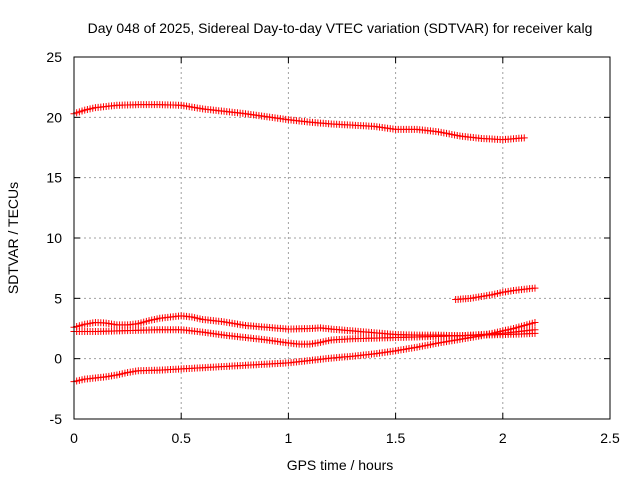 This screenshot has width=640, height=480. What do you see at coordinates (495, 294) in the screenshot?
I see `series-sat-d` at bounding box center [495, 294].